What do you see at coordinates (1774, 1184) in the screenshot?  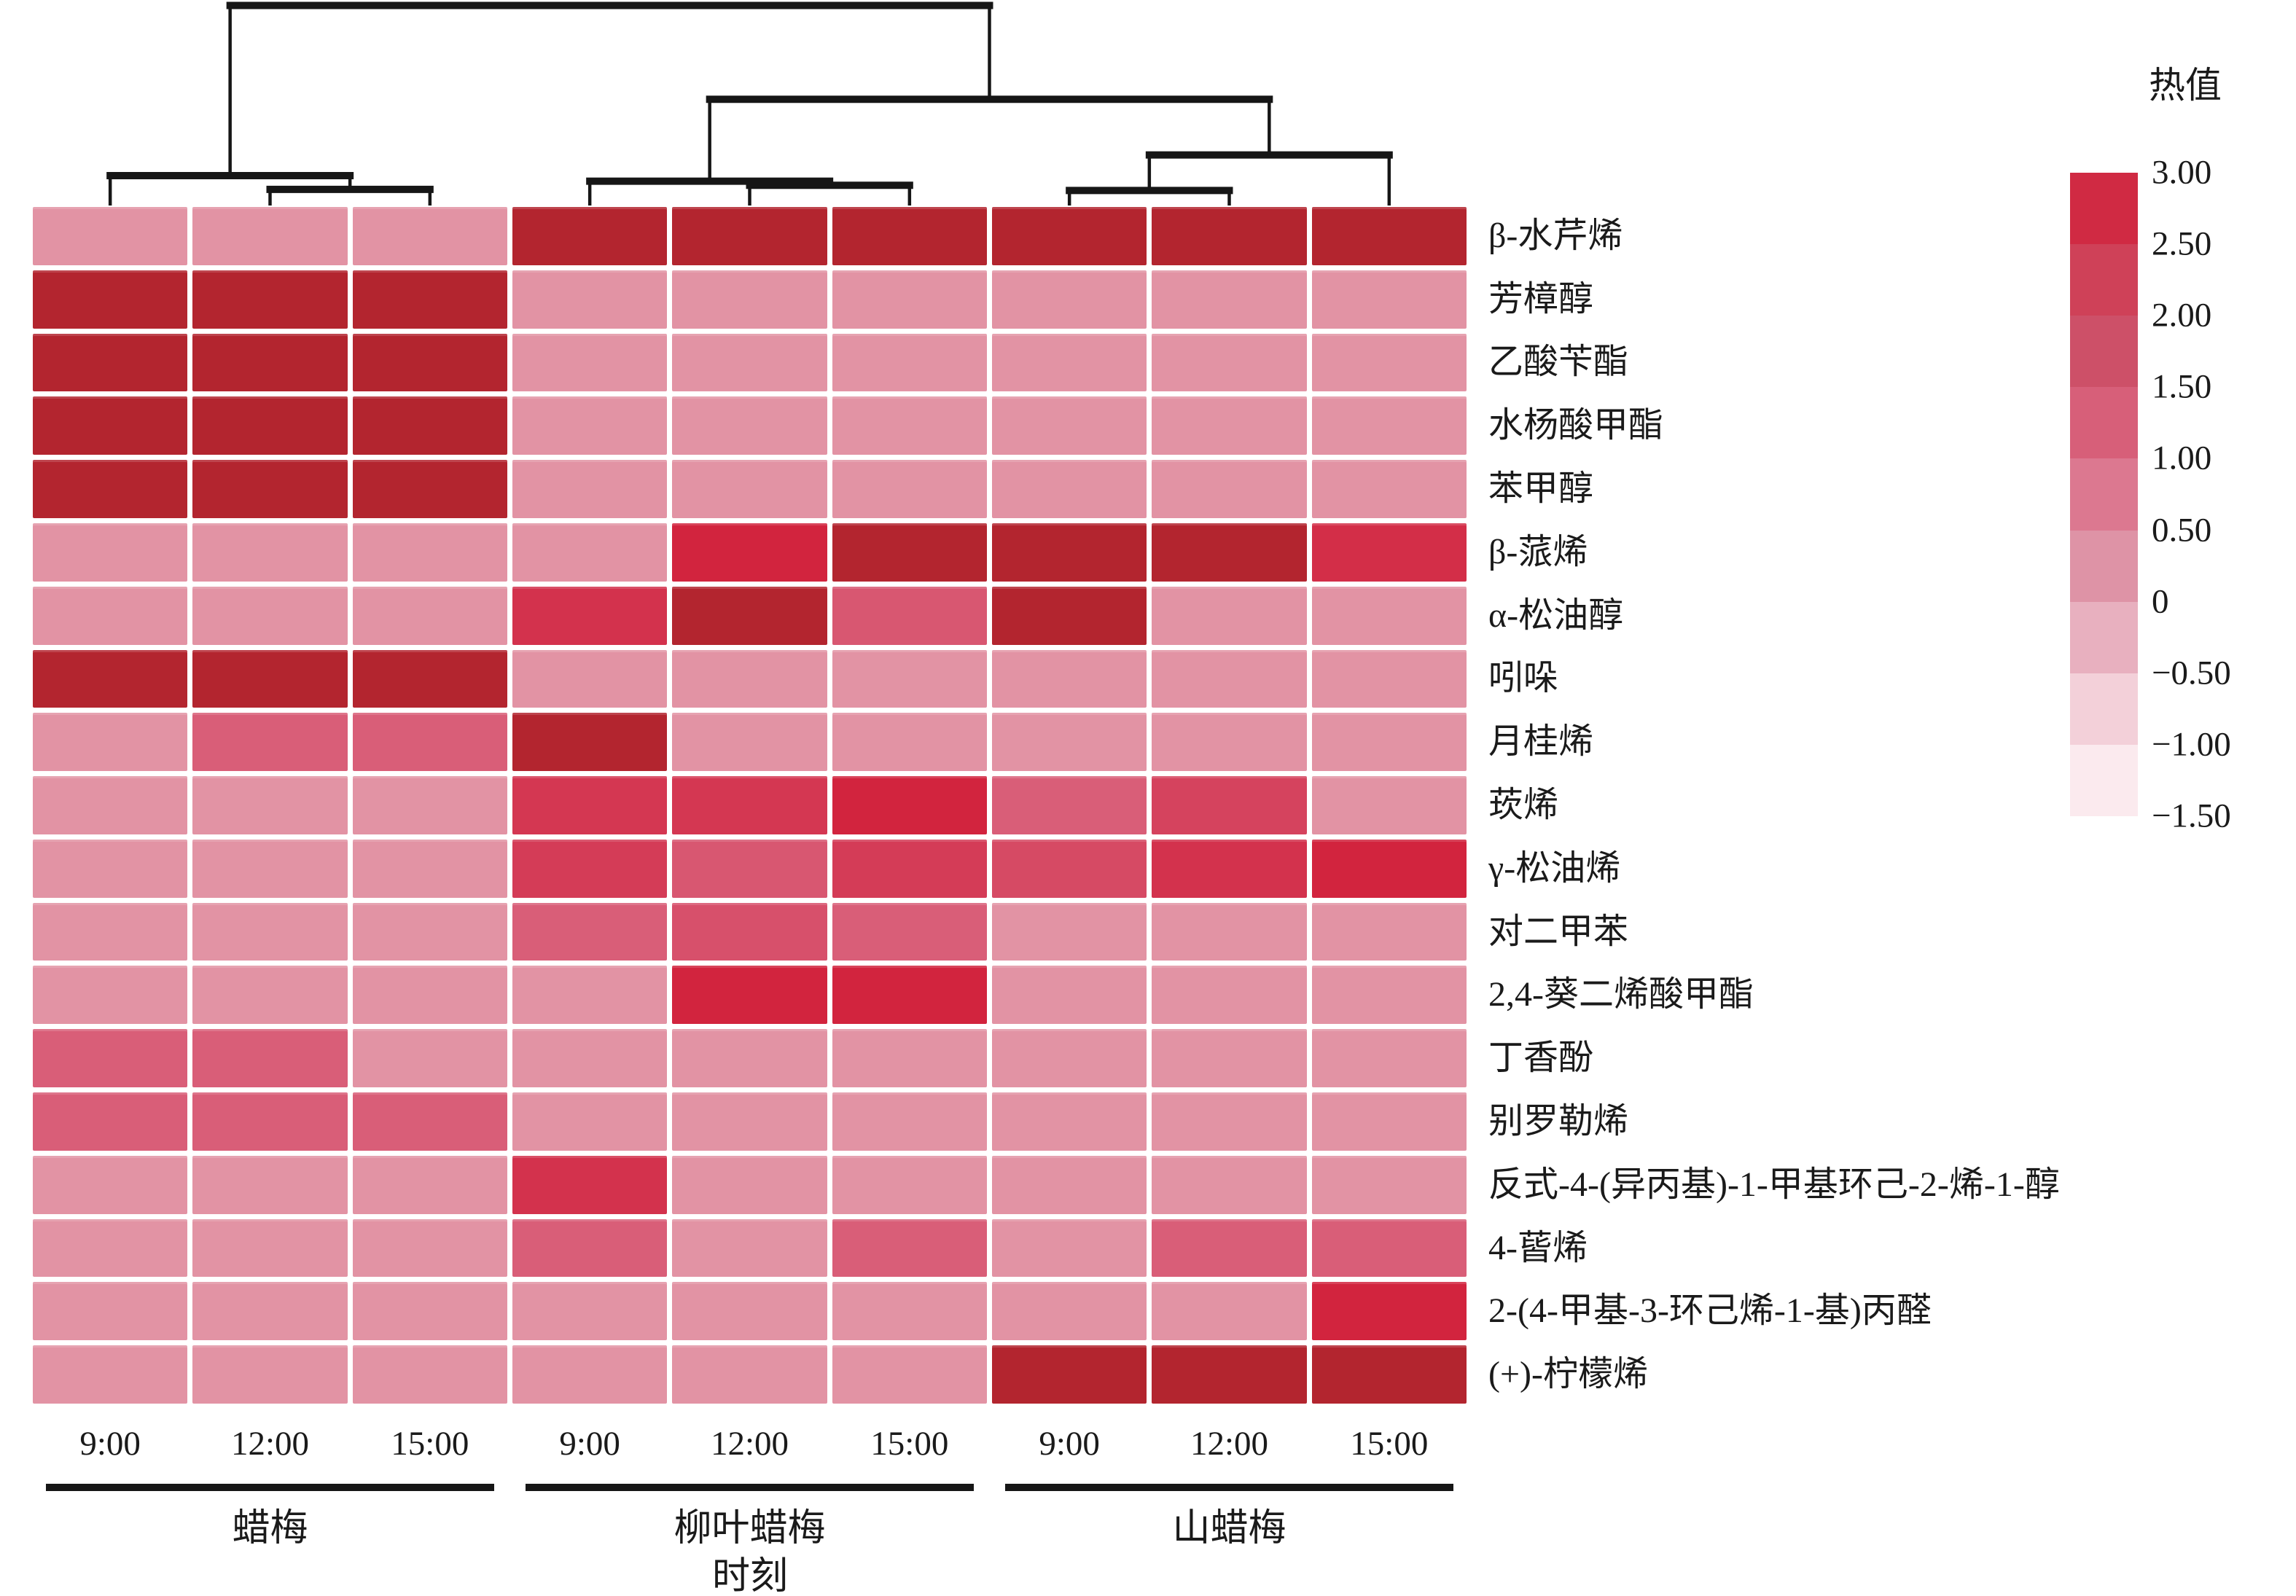 I see `row-label: 反式-4-(异丙基)-1-甲基环己-2-烯-1-醇` at bounding box center [1774, 1184].